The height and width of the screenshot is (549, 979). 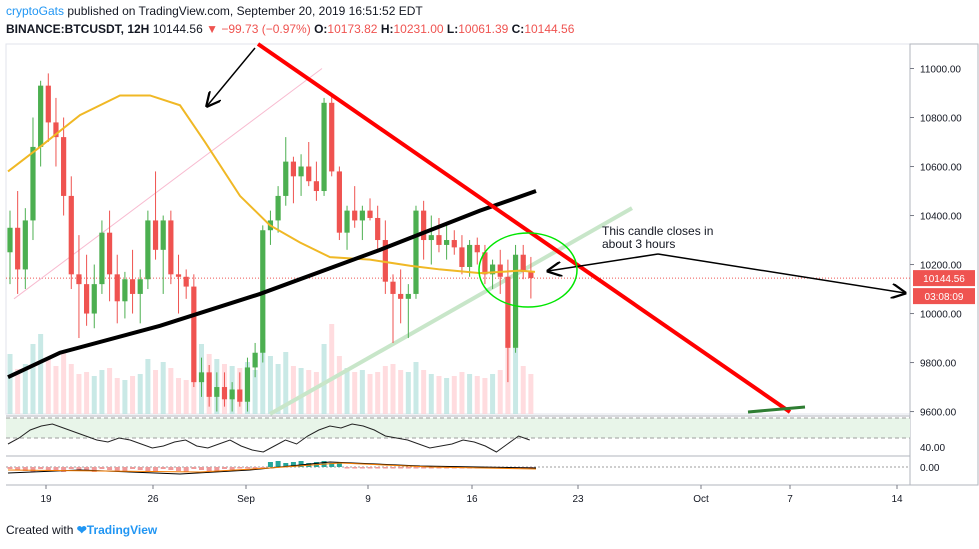 What do you see at coordinates (776, 409) in the screenshot?
I see `green-trend-segment` at bounding box center [776, 409].